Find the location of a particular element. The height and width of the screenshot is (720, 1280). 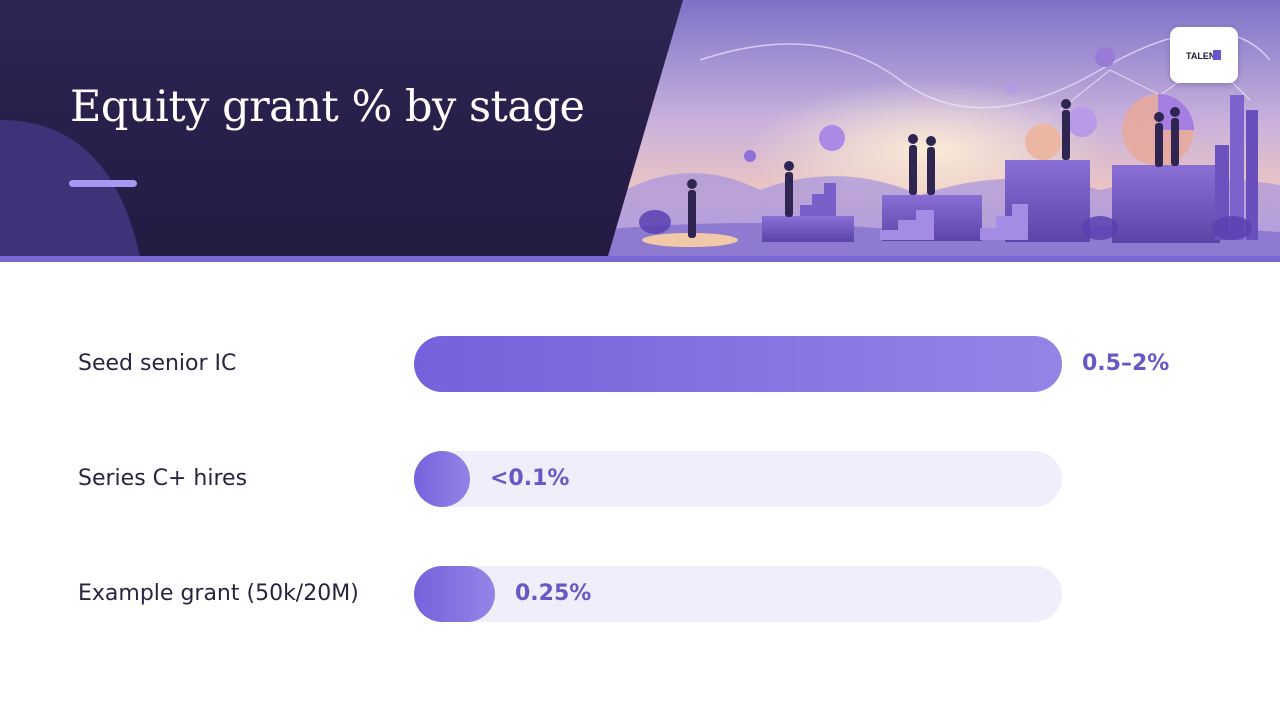

logo-mark: TALENT is located at coordinates (1203, 55).